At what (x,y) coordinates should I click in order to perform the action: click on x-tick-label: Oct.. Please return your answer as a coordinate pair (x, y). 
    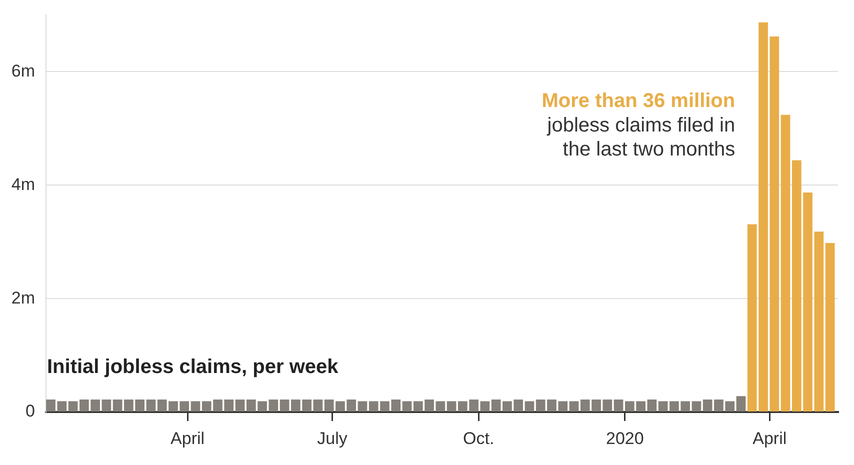
    Looking at the image, I should click on (478, 438).